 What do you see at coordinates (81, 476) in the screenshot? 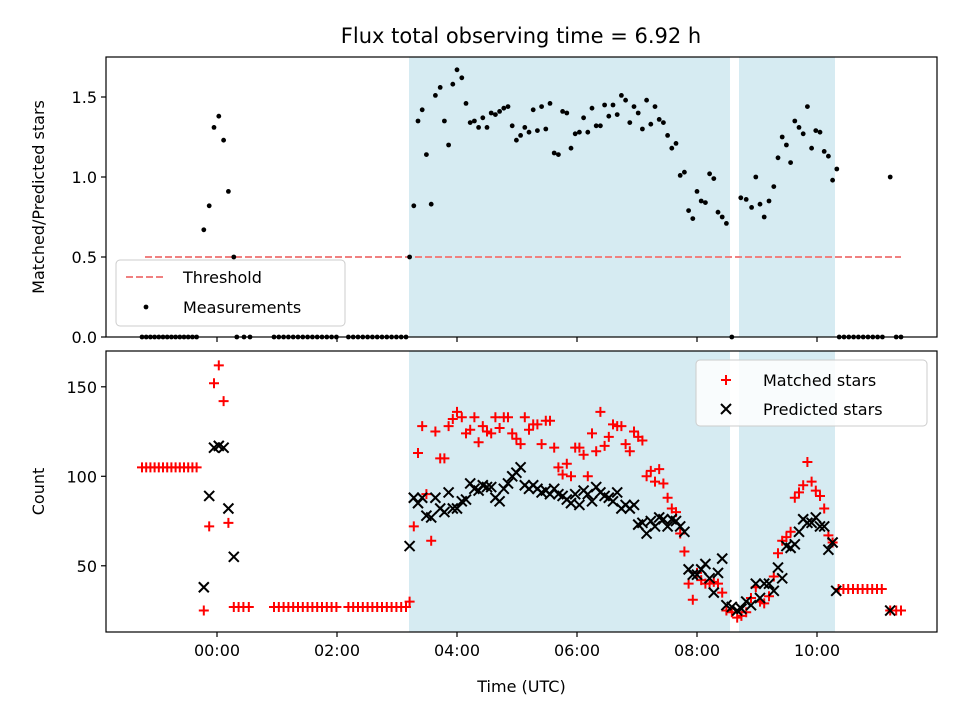
I see `y-tick-label: 100` at bounding box center [81, 476].